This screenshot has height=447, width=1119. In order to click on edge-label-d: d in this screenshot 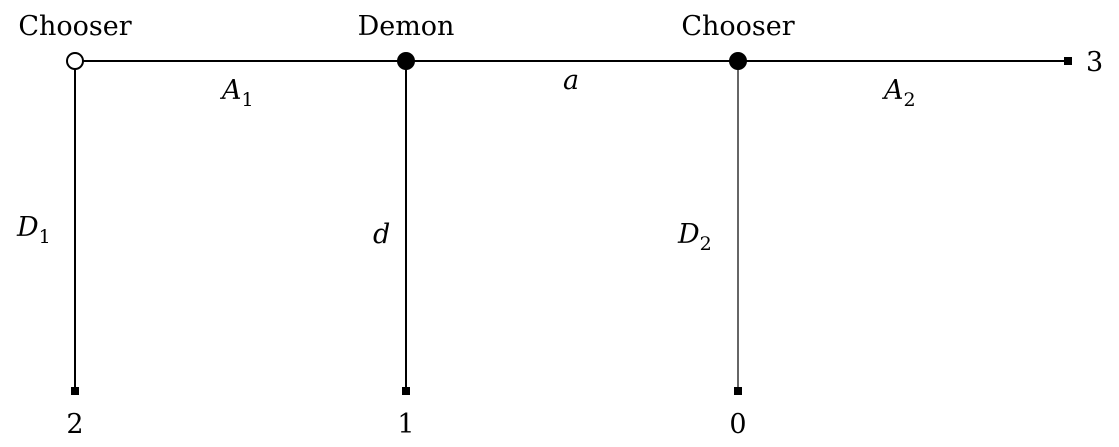, I will do `click(381, 234)`.